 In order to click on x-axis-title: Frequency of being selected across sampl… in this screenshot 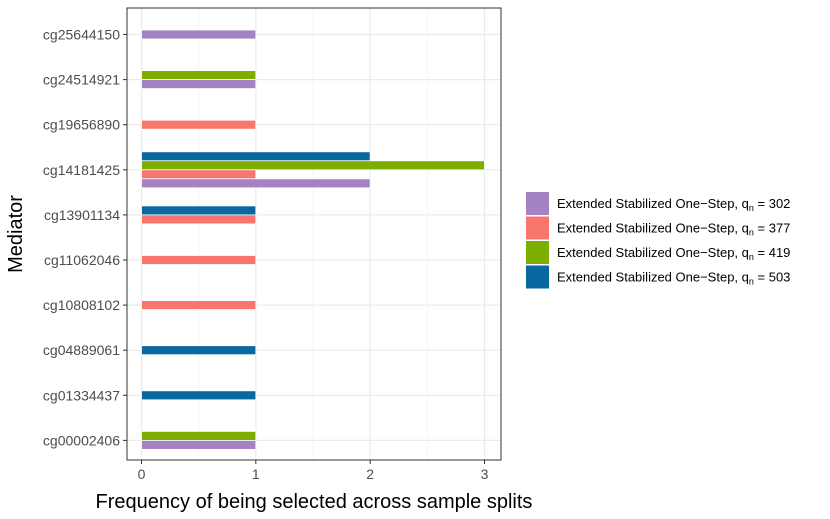, I will do `click(314, 502)`.